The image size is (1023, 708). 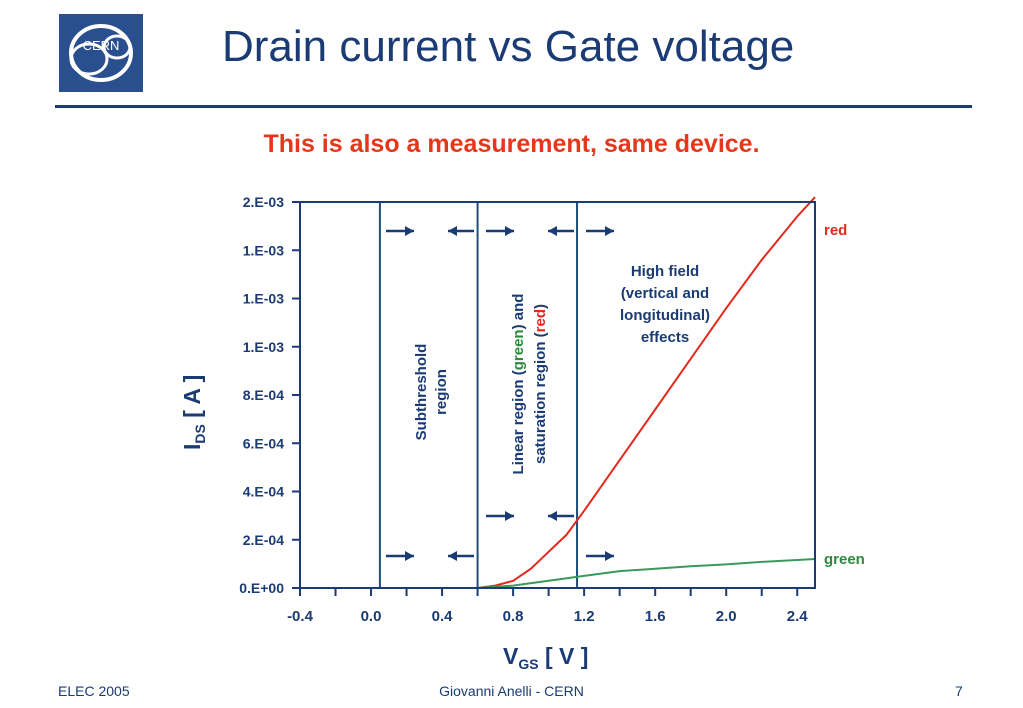 What do you see at coordinates (94, 691) in the screenshot?
I see `footer-left: ELEC 2005` at bounding box center [94, 691].